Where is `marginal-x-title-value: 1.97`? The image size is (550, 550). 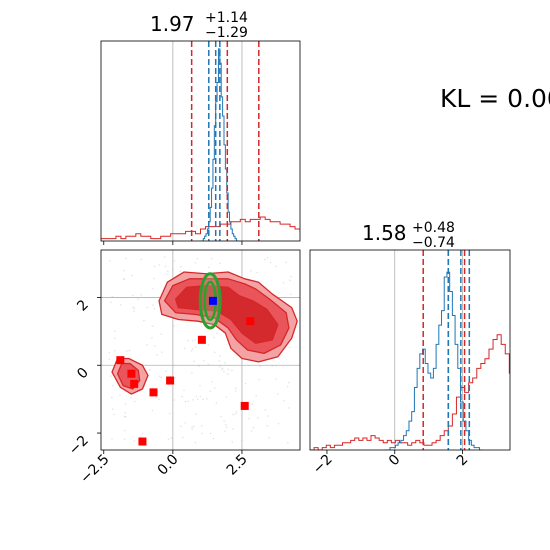 marginal-x-title-value: 1.97 is located at coordinates (172, 24).